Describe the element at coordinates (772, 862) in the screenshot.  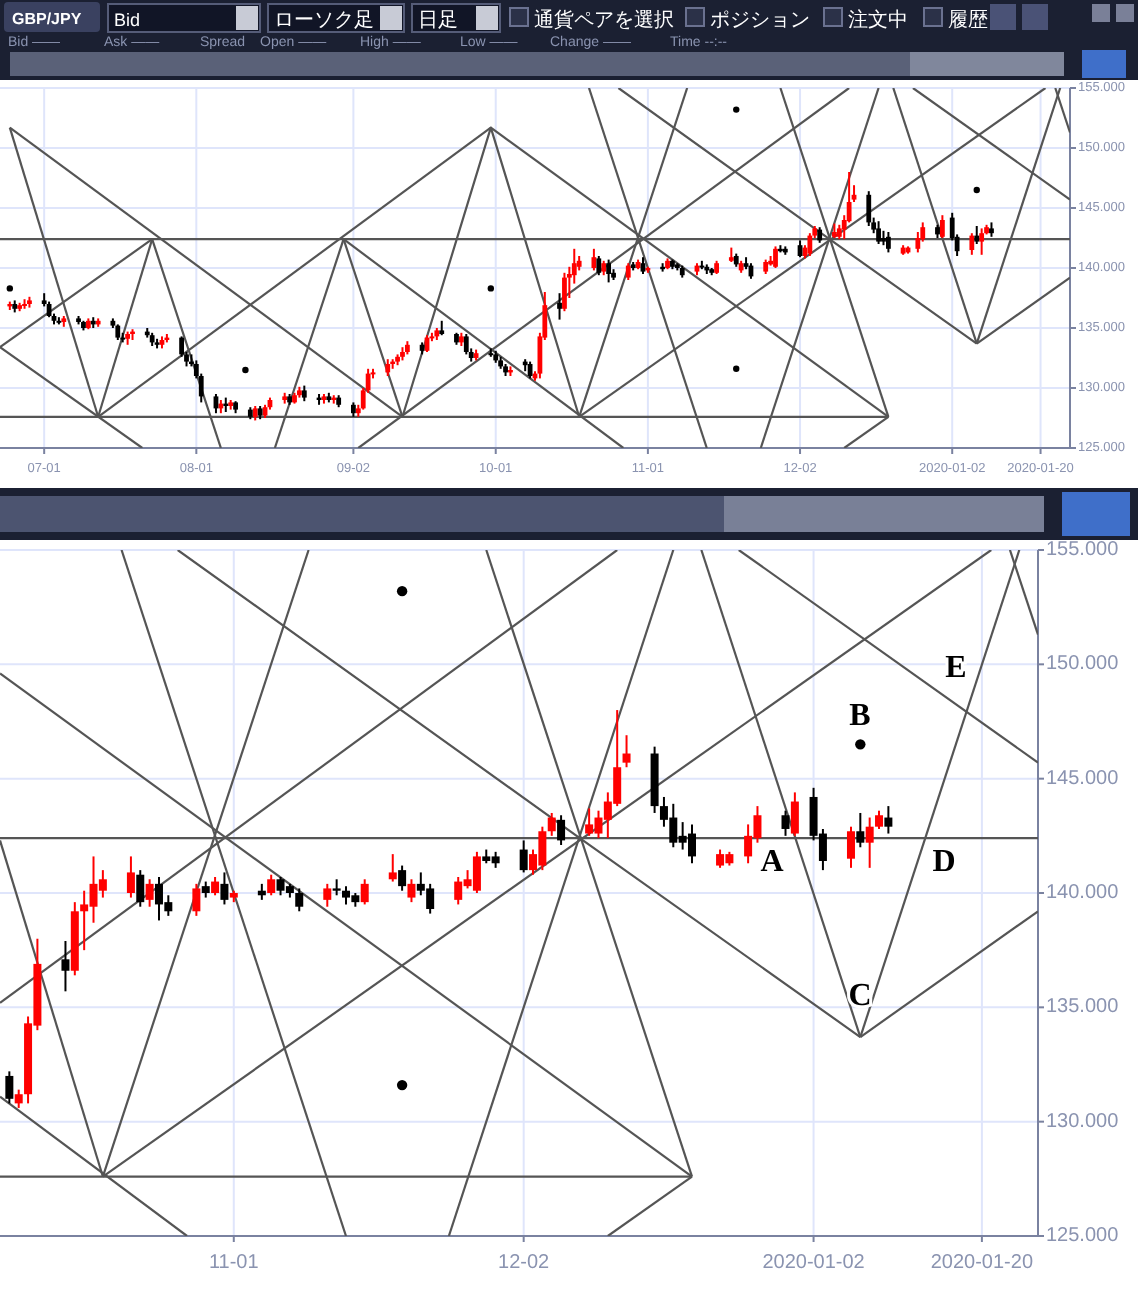
I see `annotation: A` at that location.